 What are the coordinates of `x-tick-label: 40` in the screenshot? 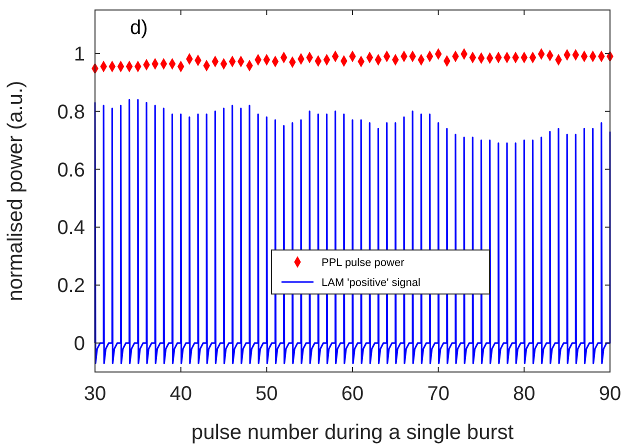 It's located at (181, 394).